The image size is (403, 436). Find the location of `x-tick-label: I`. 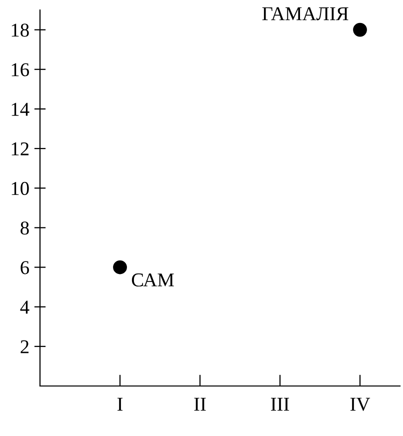

x-tick-label: I is located at coordinates (120, 404).